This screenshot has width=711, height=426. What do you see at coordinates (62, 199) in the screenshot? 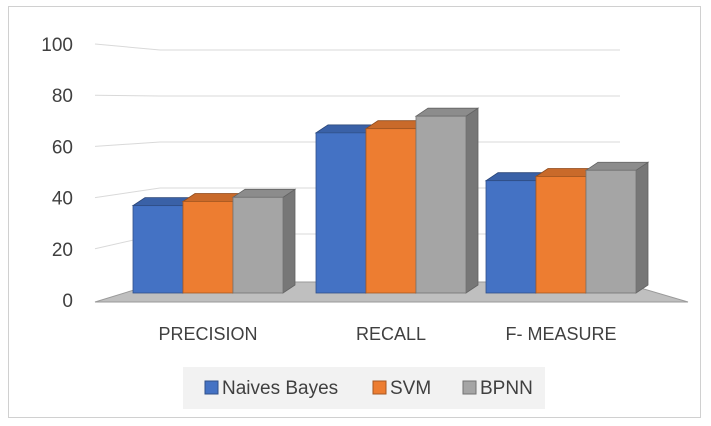
I see `y-tick-label: 40` at bounding box center [62, 199].